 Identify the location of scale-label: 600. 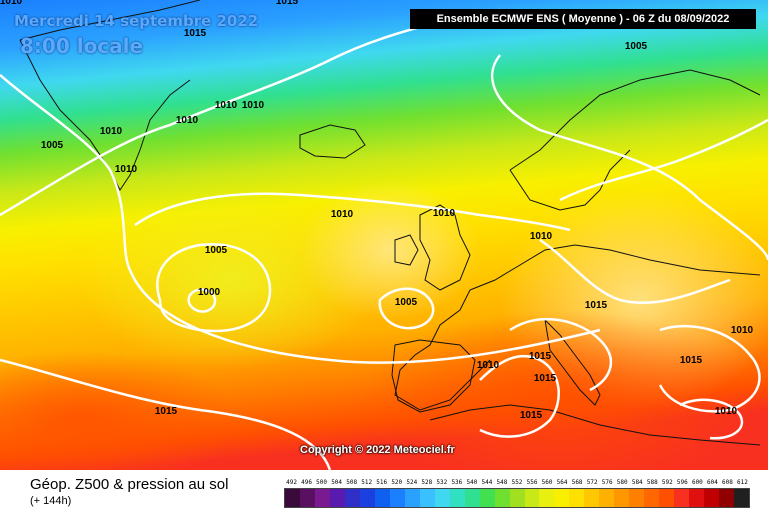
(697, 482).